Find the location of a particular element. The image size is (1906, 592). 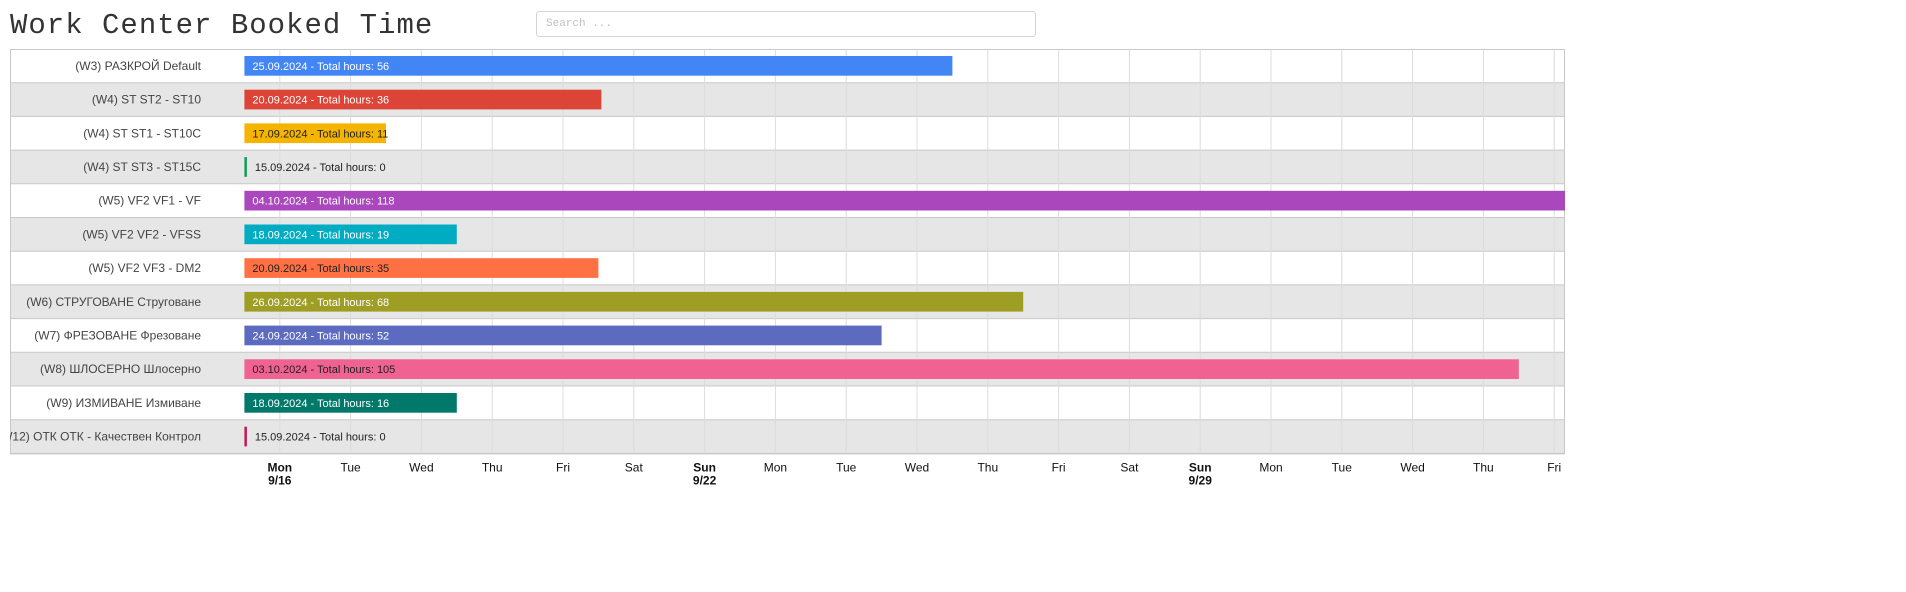

timeline-bar: 17.09.2024 - Total hours: 11 is located at coordinates (316, 133).